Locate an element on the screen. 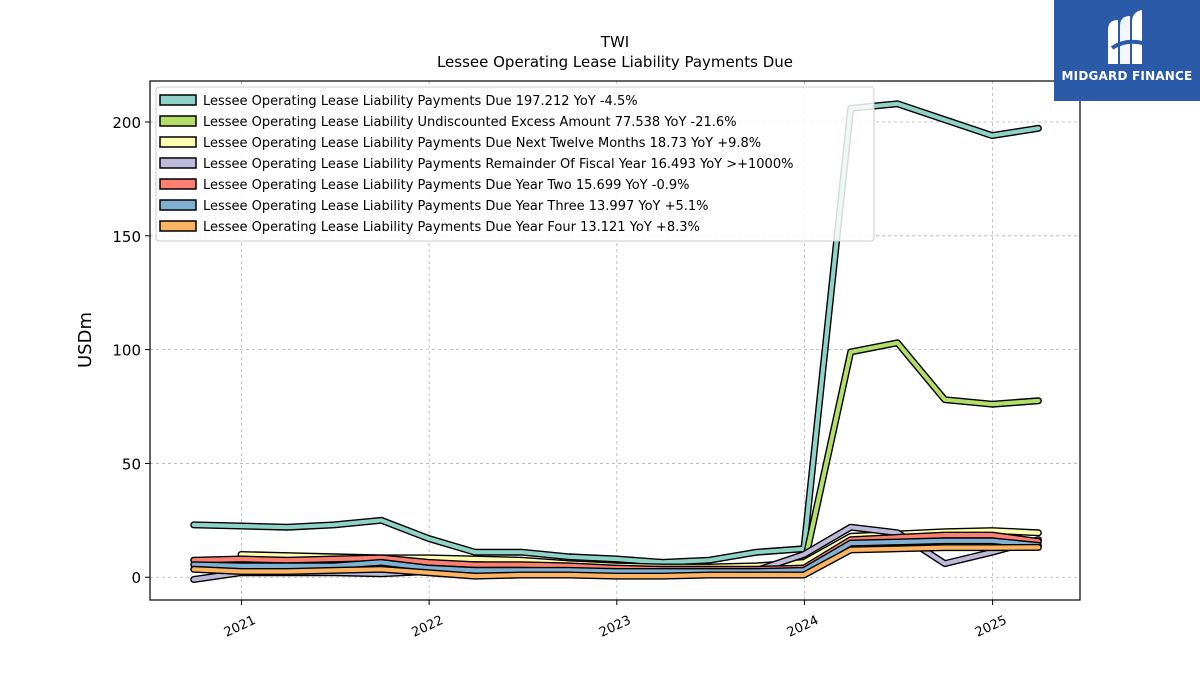  x-tick-label: 2024 is located at coordinates (803, 627).